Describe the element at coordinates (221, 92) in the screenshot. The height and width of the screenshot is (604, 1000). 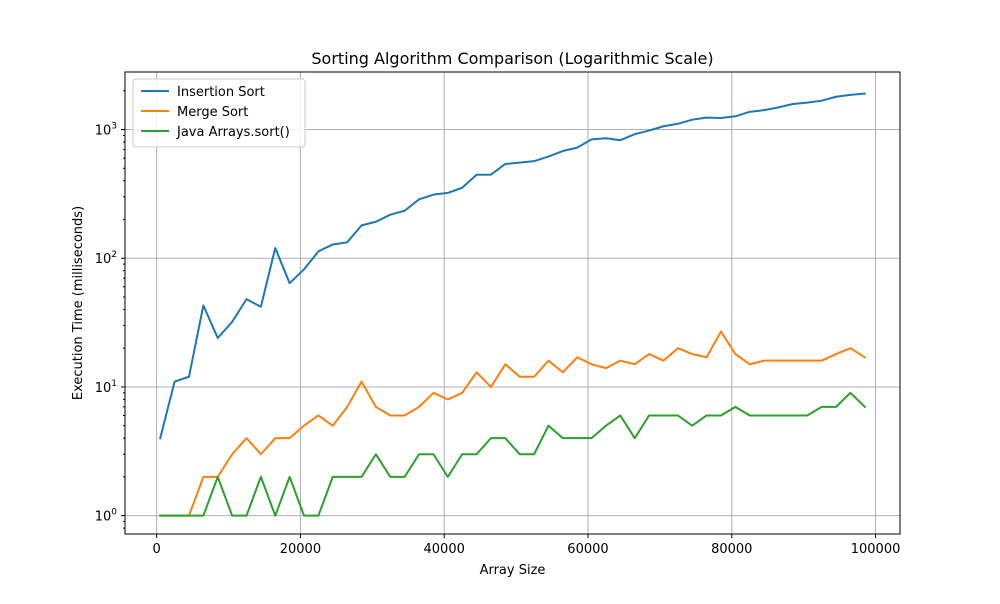
I see `legend-label: Insertion Sort` at that location.